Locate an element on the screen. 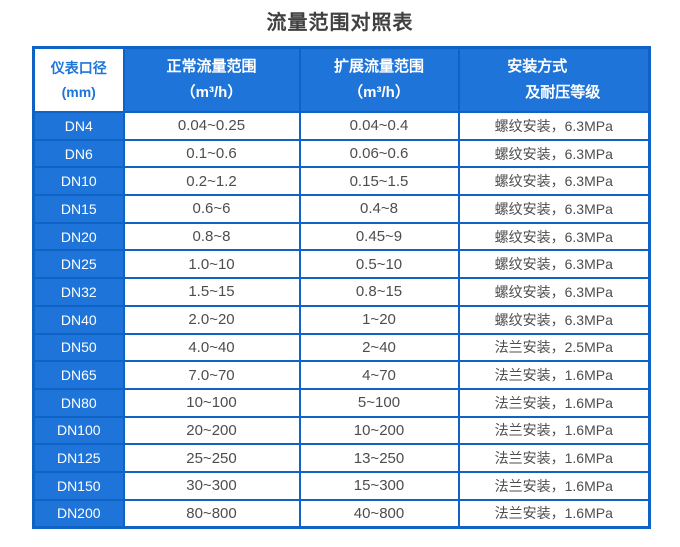 Image resolution: width=680 pixels, height=547 pixels. header-normal-range: 正常流量范围 （m³/h） is located at coordinates (211, 79).